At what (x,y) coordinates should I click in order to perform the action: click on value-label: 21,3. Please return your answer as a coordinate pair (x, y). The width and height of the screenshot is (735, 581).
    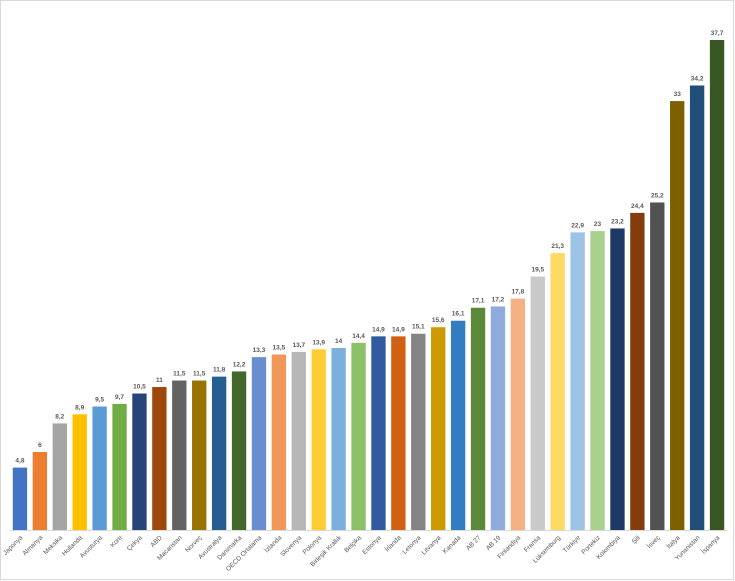
    Looking at the image, I should click on (557, 246).